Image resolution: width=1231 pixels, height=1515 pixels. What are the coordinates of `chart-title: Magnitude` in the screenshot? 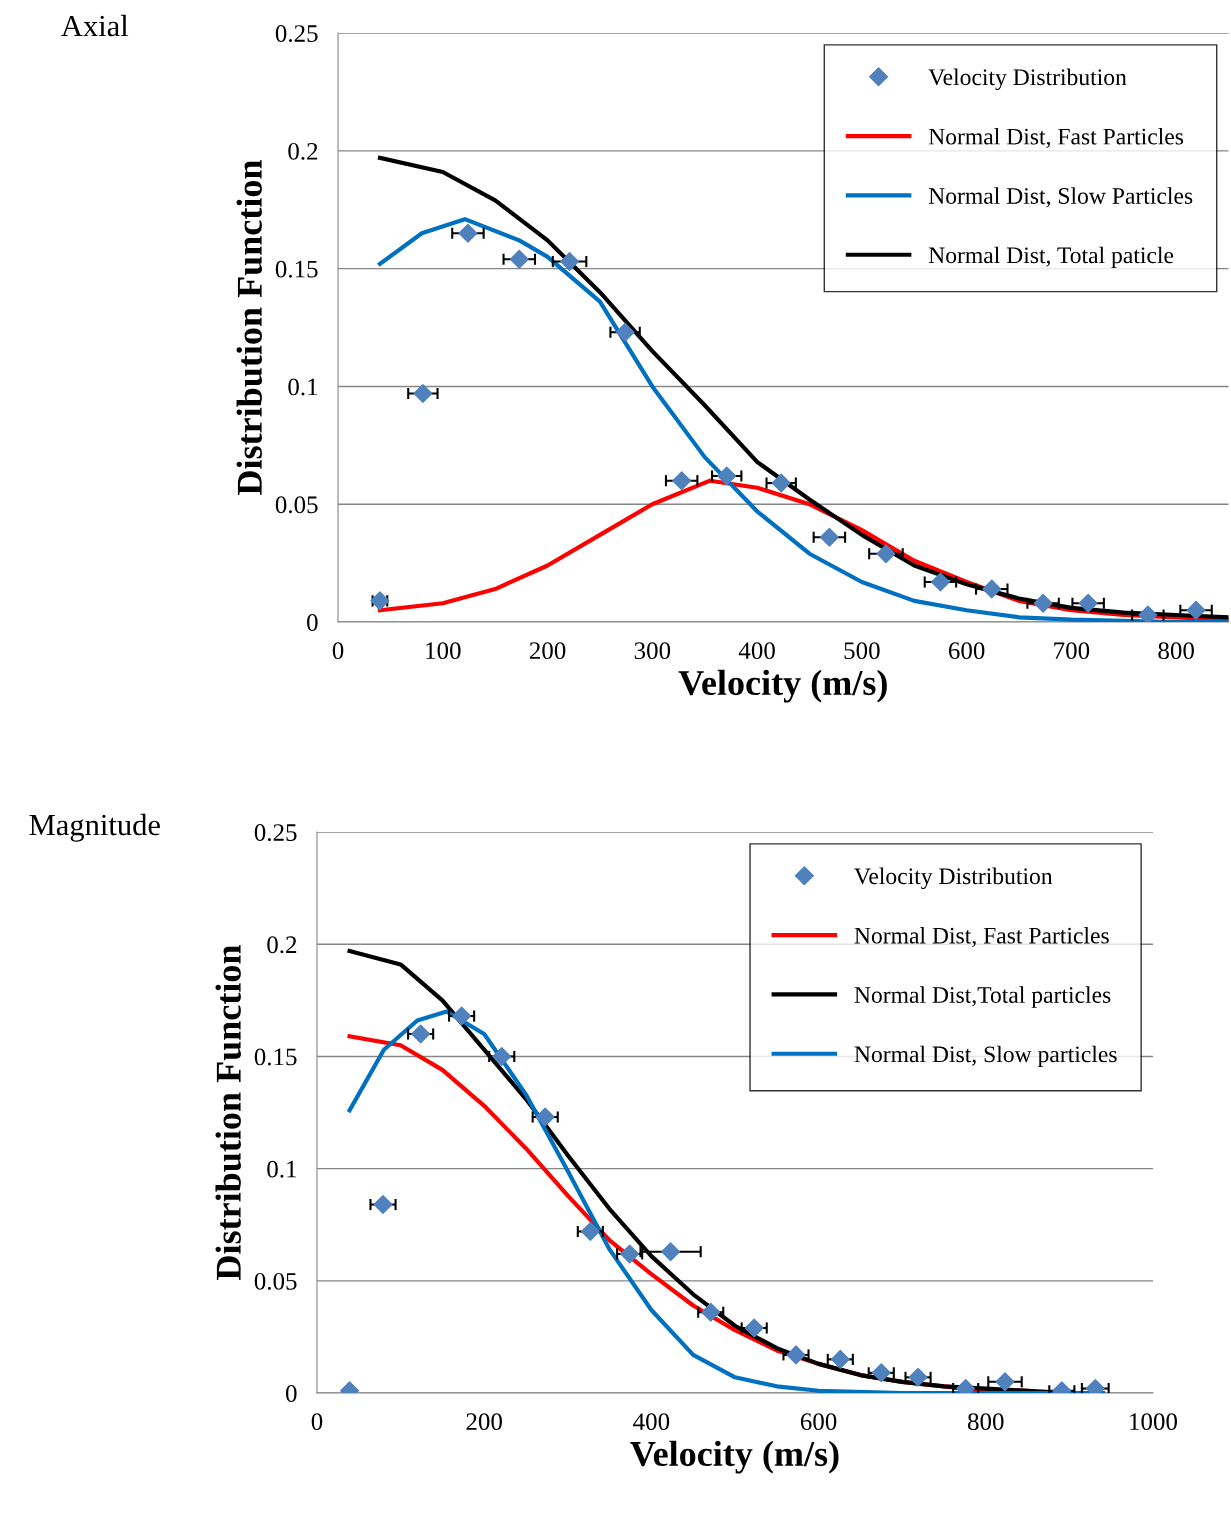 It's located at (94, 827).